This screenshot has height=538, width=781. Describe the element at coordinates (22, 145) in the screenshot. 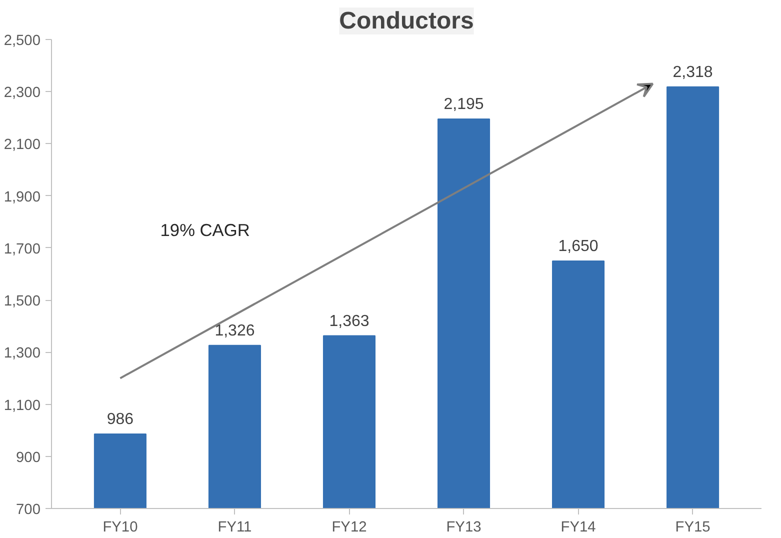

I see `y-tick-label: 2,100` at that location.